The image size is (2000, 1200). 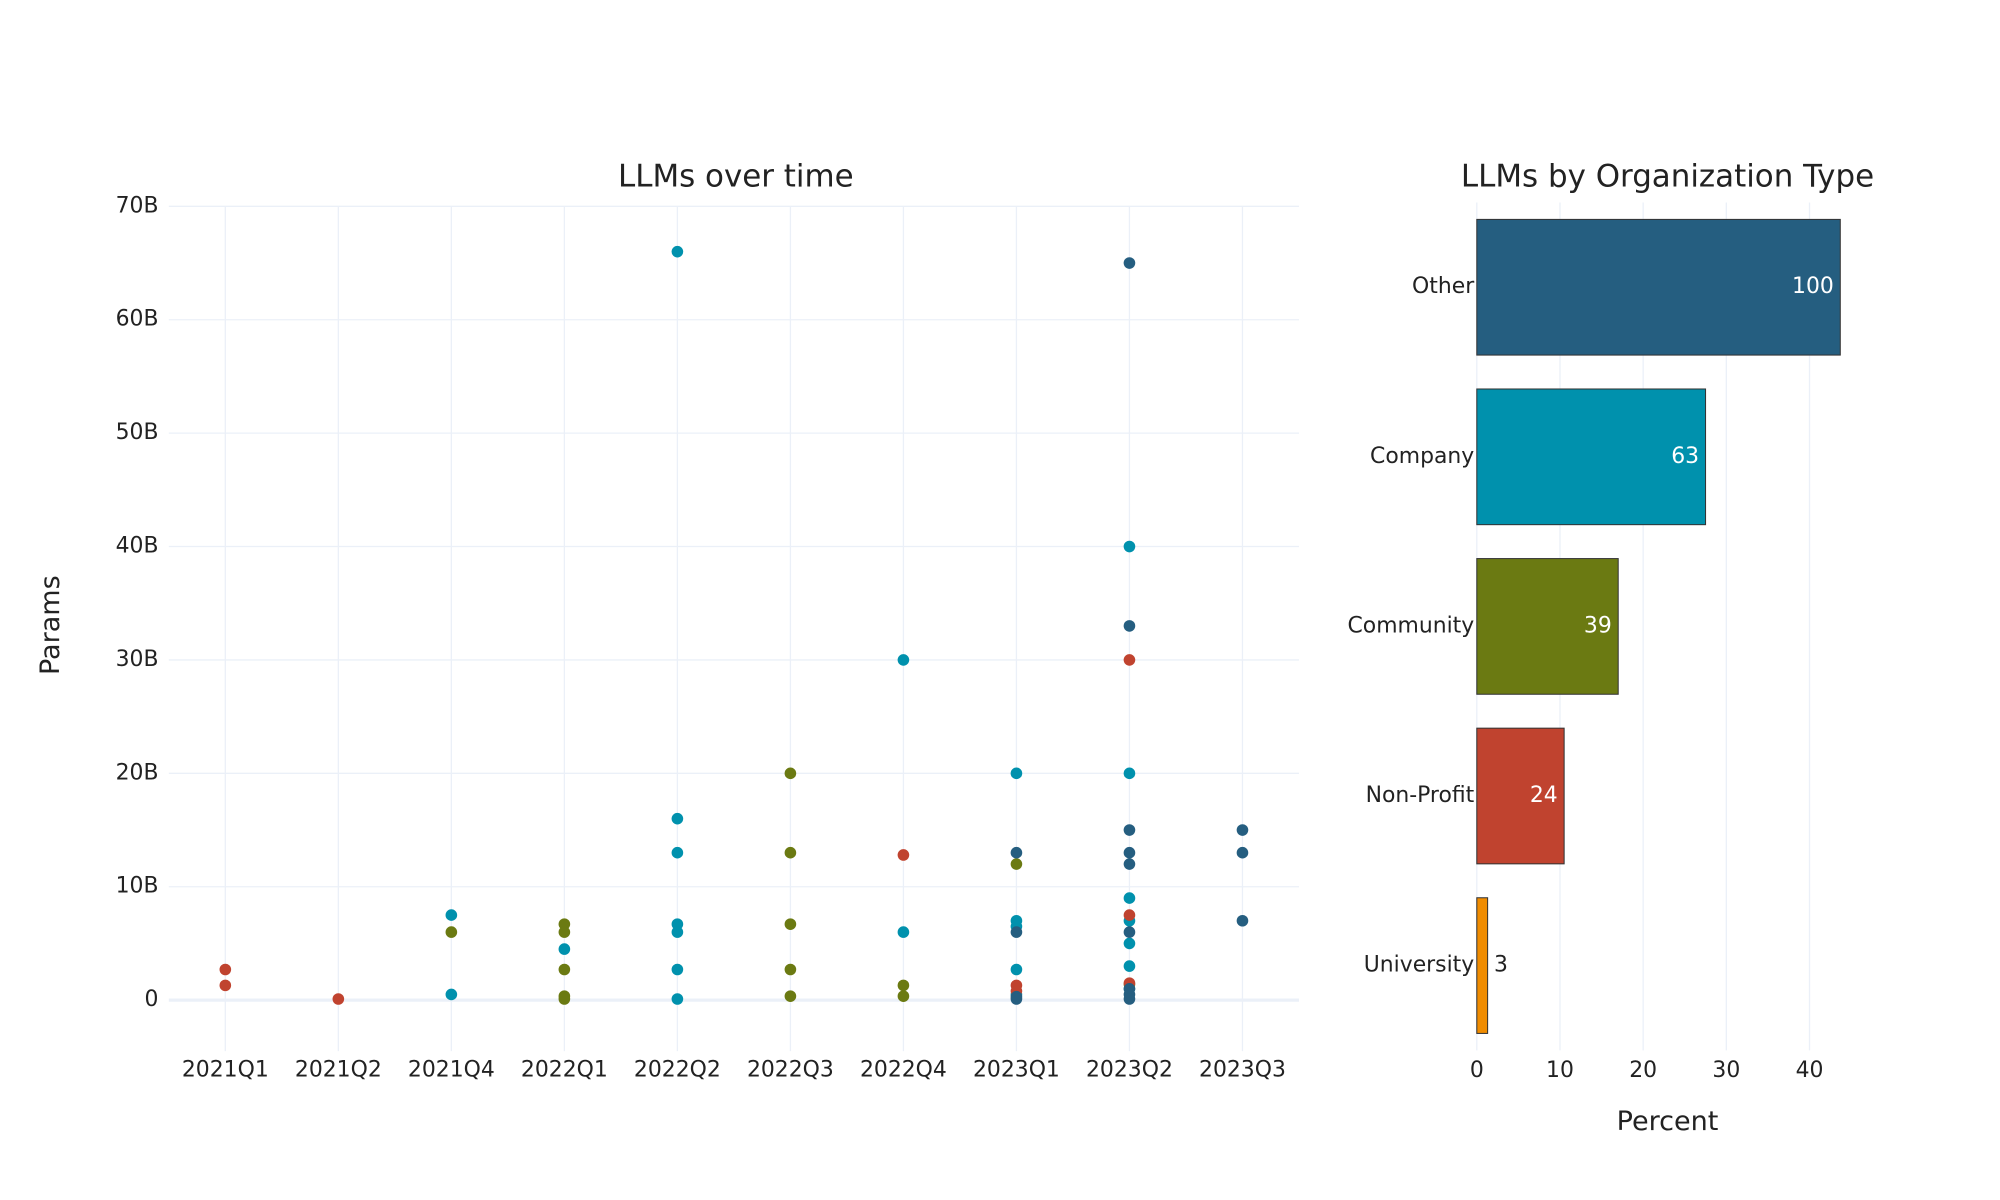 I want to click on x-tick-label: 2023Q2, so click(x=1129, y=1069).